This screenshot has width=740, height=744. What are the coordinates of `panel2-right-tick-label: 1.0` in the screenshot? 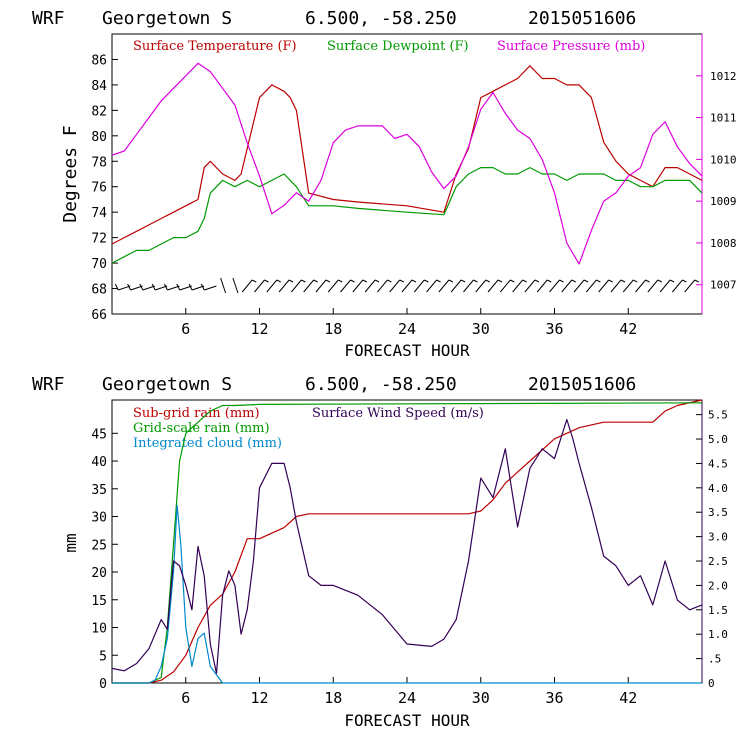 It's located at (718, 634).